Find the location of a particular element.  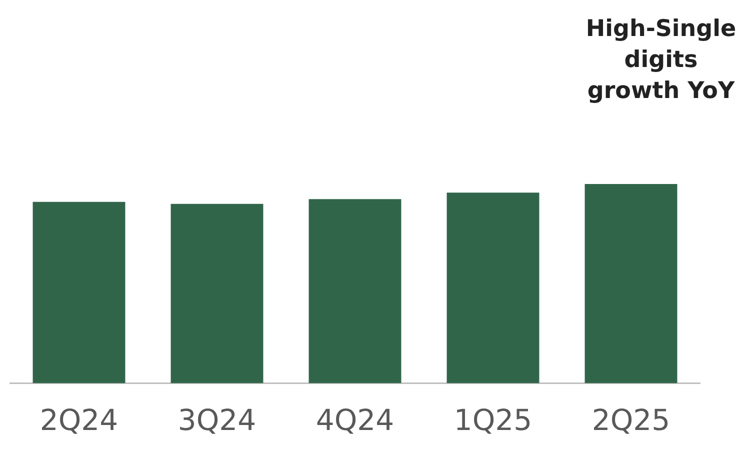

x-tick-label: 2Q24 is located at coordinates (79, 420).